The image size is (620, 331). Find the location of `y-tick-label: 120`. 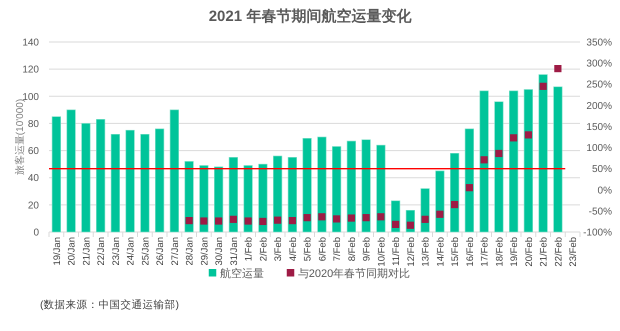

y-tick-label: 120 is located at coordinates (31, 70).